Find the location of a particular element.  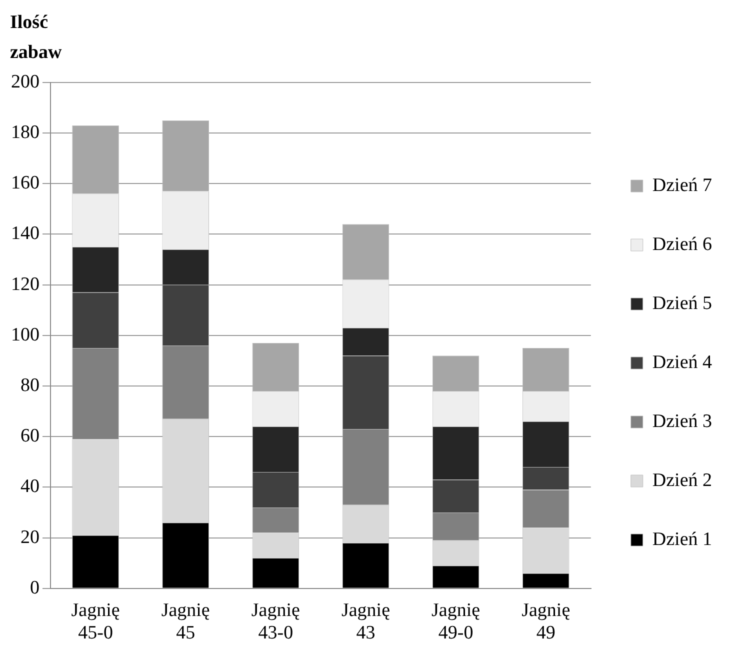

y-tick-label: 20 is located at coordinates (30, 537).